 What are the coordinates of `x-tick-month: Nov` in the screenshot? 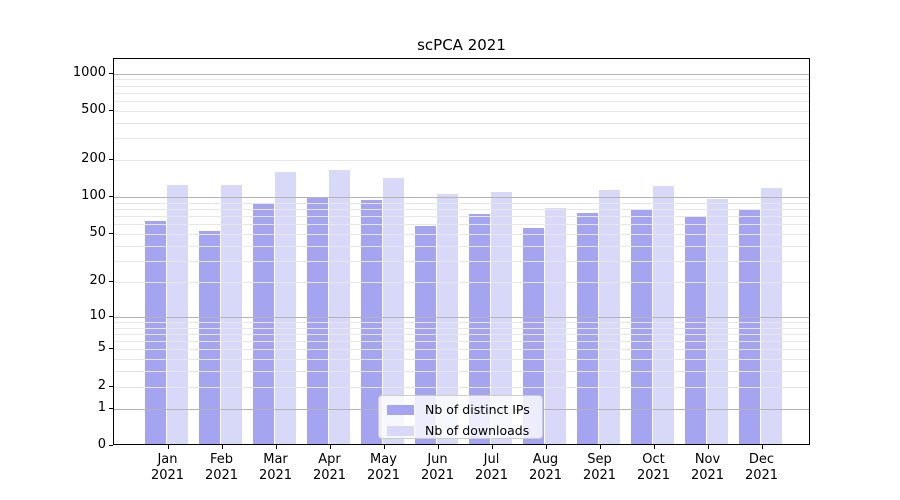 It's located at (707, 459).